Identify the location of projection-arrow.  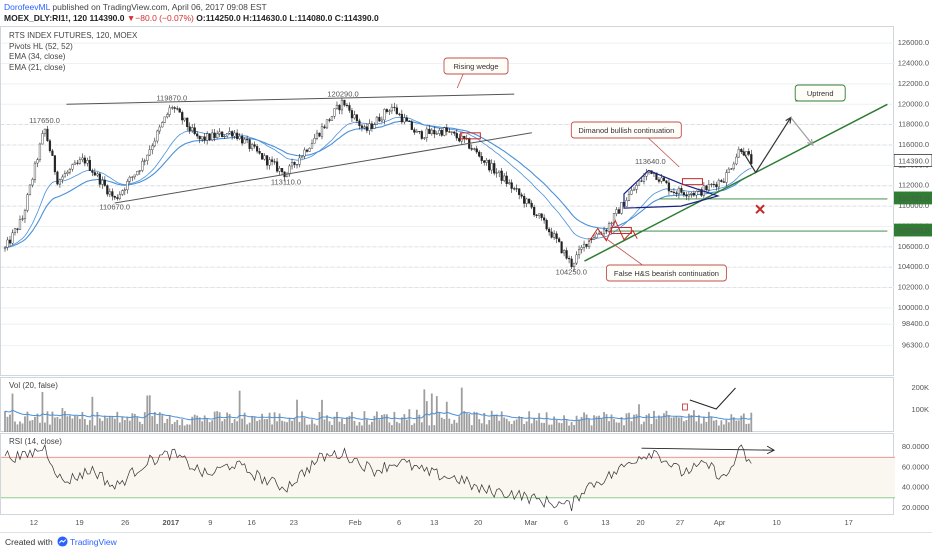
(766, 145).